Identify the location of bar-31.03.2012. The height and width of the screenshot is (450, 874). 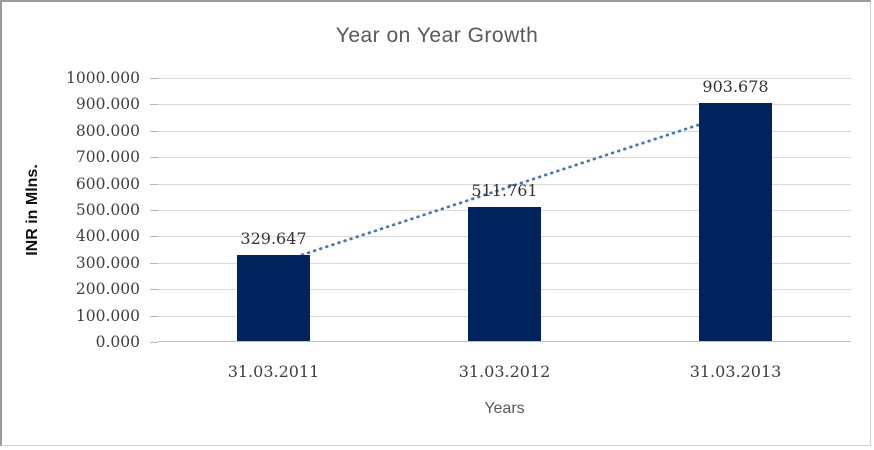
(504, 273).